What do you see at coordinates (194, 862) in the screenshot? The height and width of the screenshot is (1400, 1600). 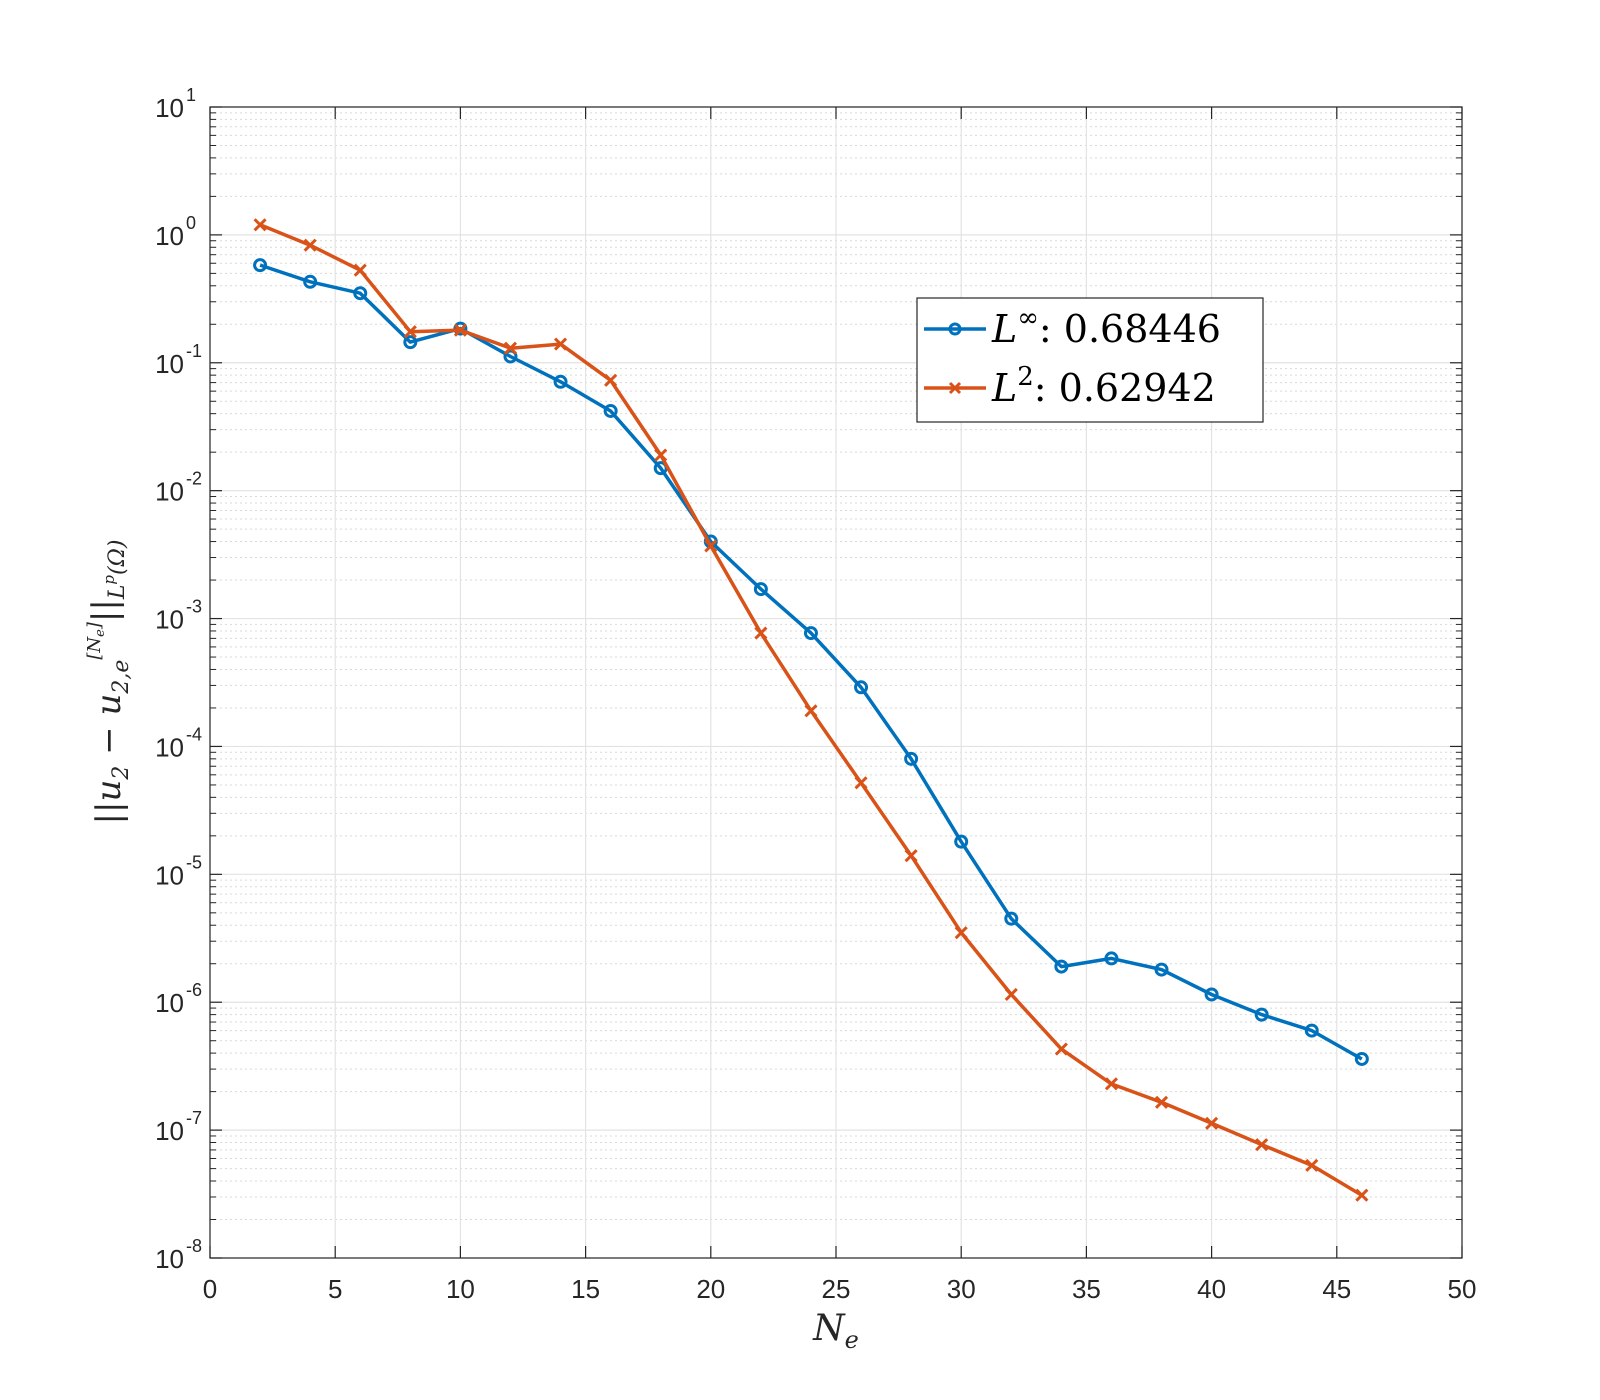 I see `y-tick-exponent: -5` at bounding box center [194, 862].